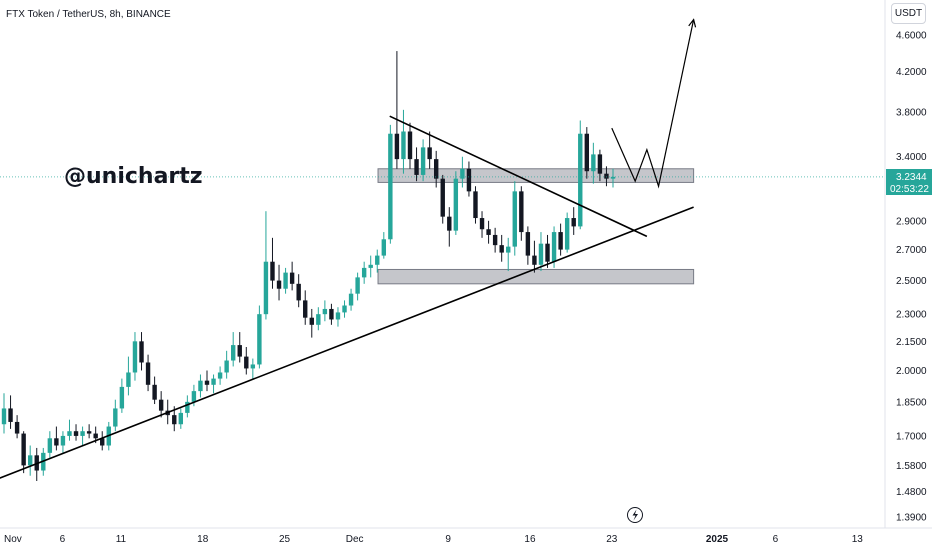  Describe the element at coordinates (911, 177) in the screenshot. I see `price-badge-price: 3.2344` at that location.